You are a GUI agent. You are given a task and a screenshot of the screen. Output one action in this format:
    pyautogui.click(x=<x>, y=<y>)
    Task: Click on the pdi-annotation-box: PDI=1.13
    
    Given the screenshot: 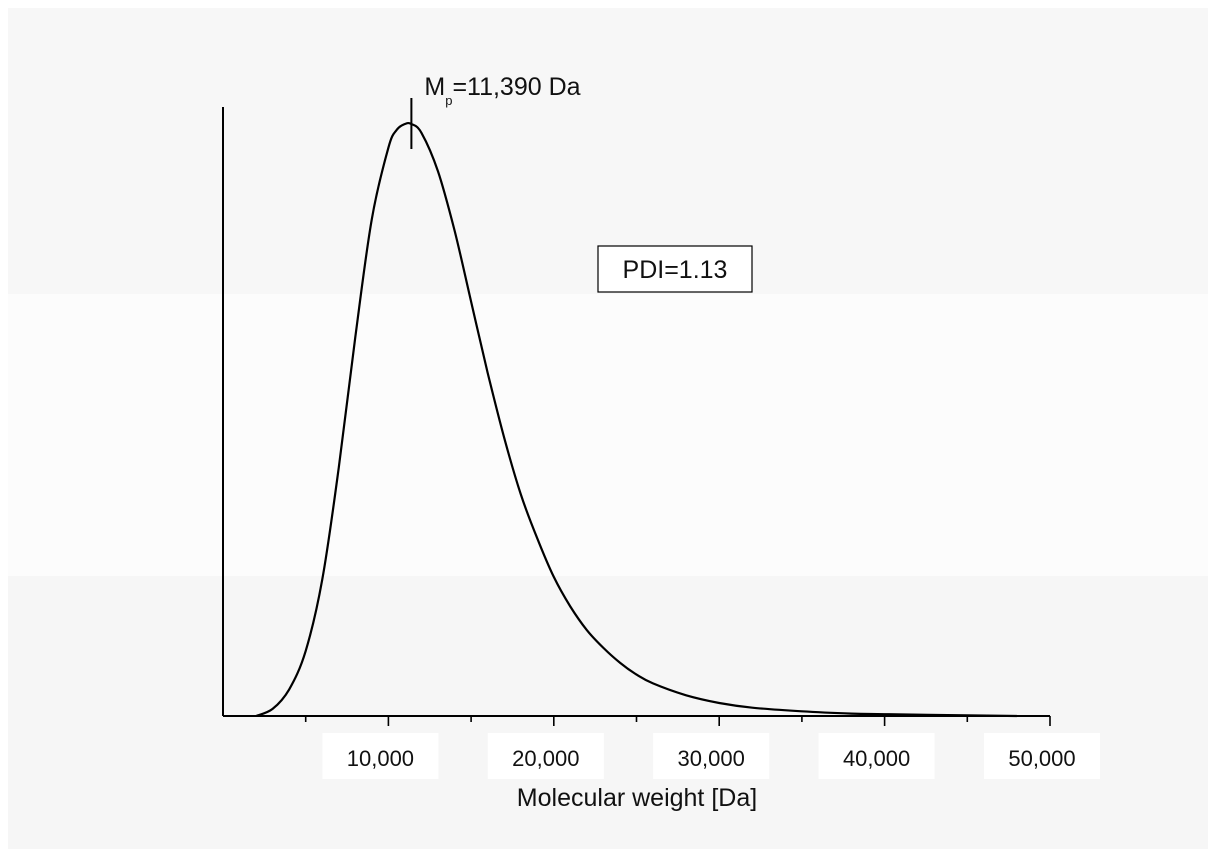 What is the action you would take?
    pyautogui.click(x=675, y=269)
    